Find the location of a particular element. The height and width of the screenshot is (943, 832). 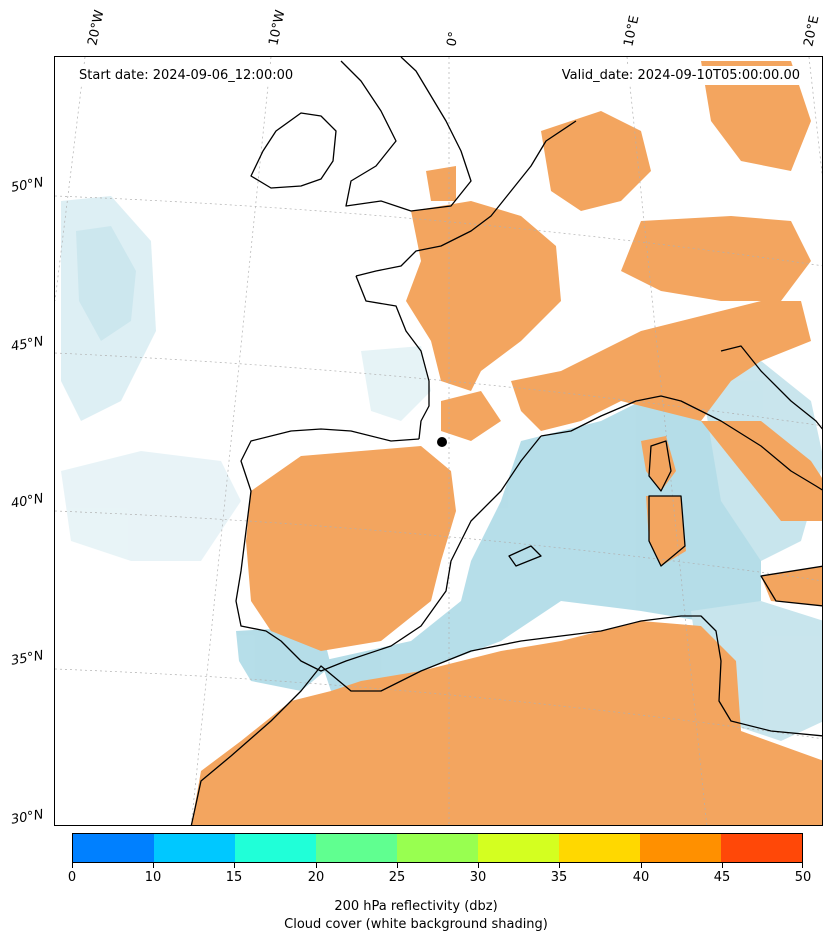

field-sardinia is located at coordinates (666, 531).